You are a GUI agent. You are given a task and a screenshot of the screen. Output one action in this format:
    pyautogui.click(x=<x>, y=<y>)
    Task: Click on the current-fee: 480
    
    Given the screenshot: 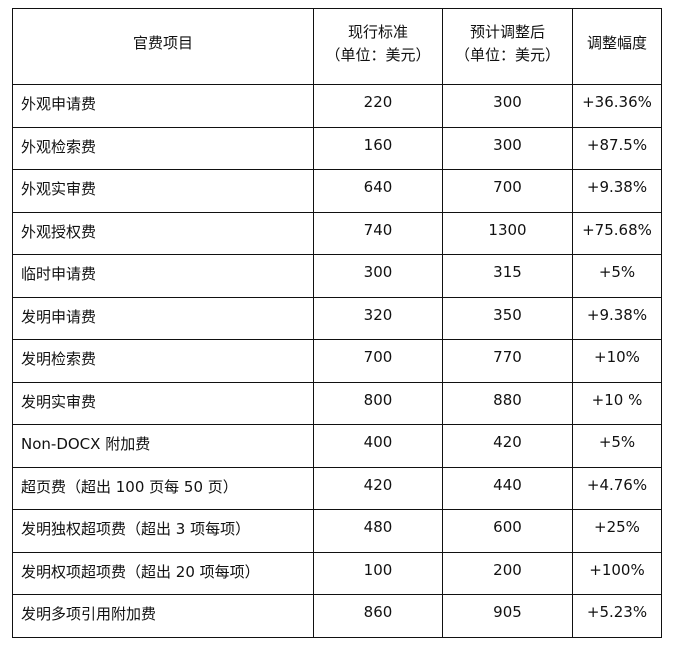 What is the action you would take?
    pyautogui.click(x=378, y=531)
    